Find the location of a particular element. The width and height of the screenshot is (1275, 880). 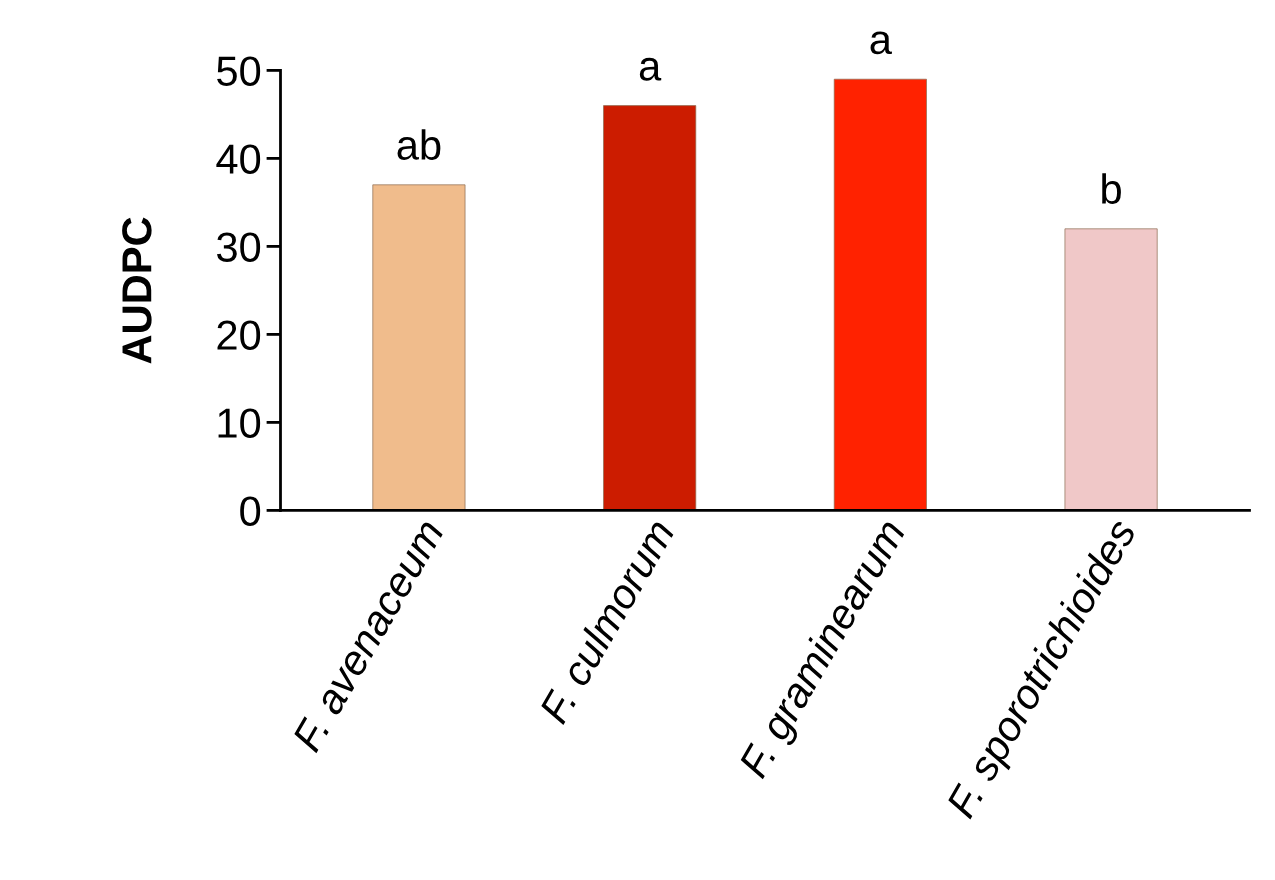

y-tick-label: 40 is located at coordinates (238, 159).